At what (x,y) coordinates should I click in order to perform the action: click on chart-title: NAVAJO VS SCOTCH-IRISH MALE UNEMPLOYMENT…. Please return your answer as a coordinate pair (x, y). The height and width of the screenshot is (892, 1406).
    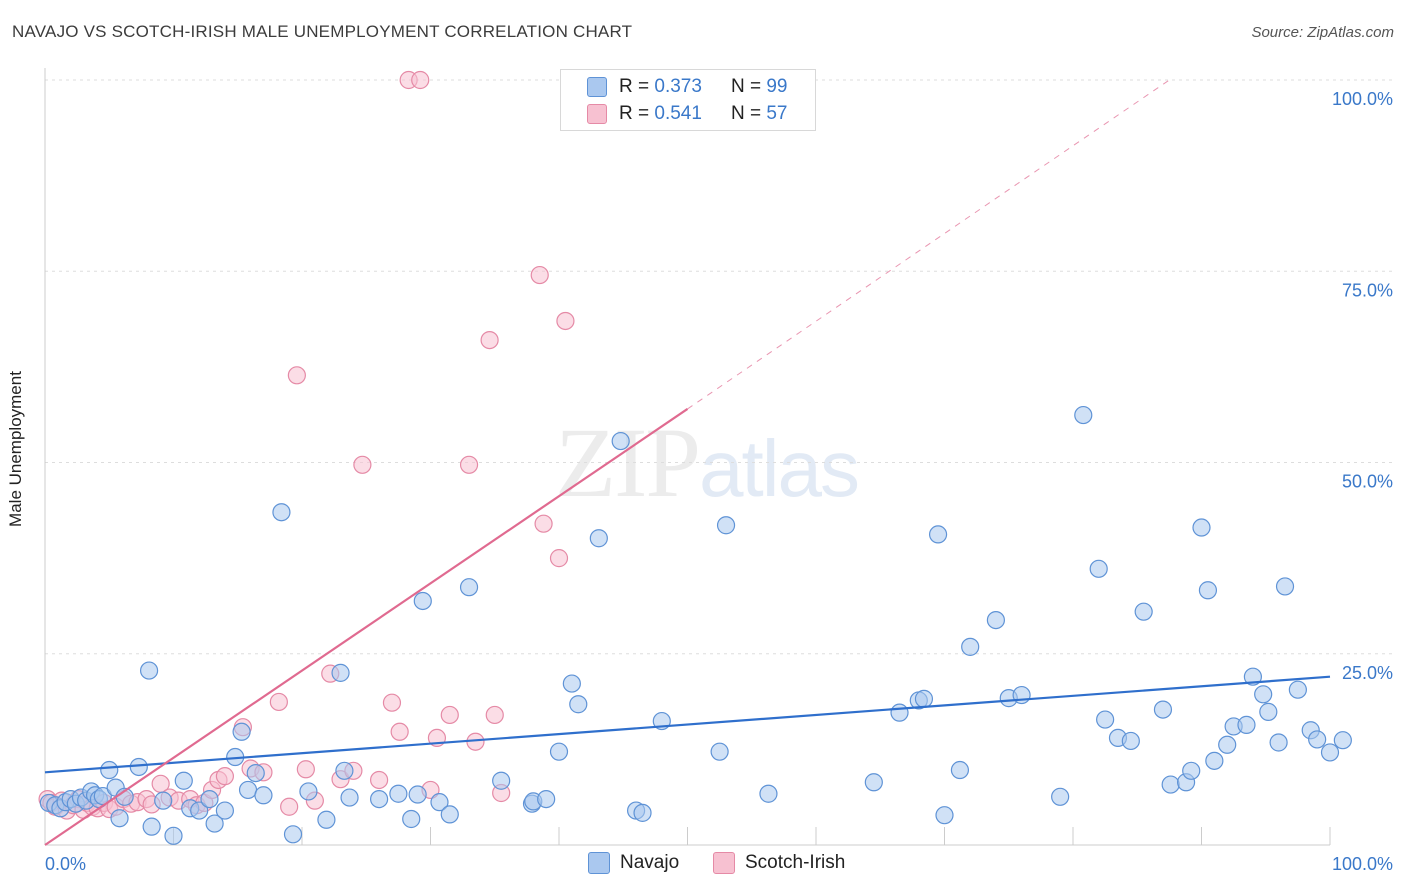
    Looking at the image, I should click on (322, 31).